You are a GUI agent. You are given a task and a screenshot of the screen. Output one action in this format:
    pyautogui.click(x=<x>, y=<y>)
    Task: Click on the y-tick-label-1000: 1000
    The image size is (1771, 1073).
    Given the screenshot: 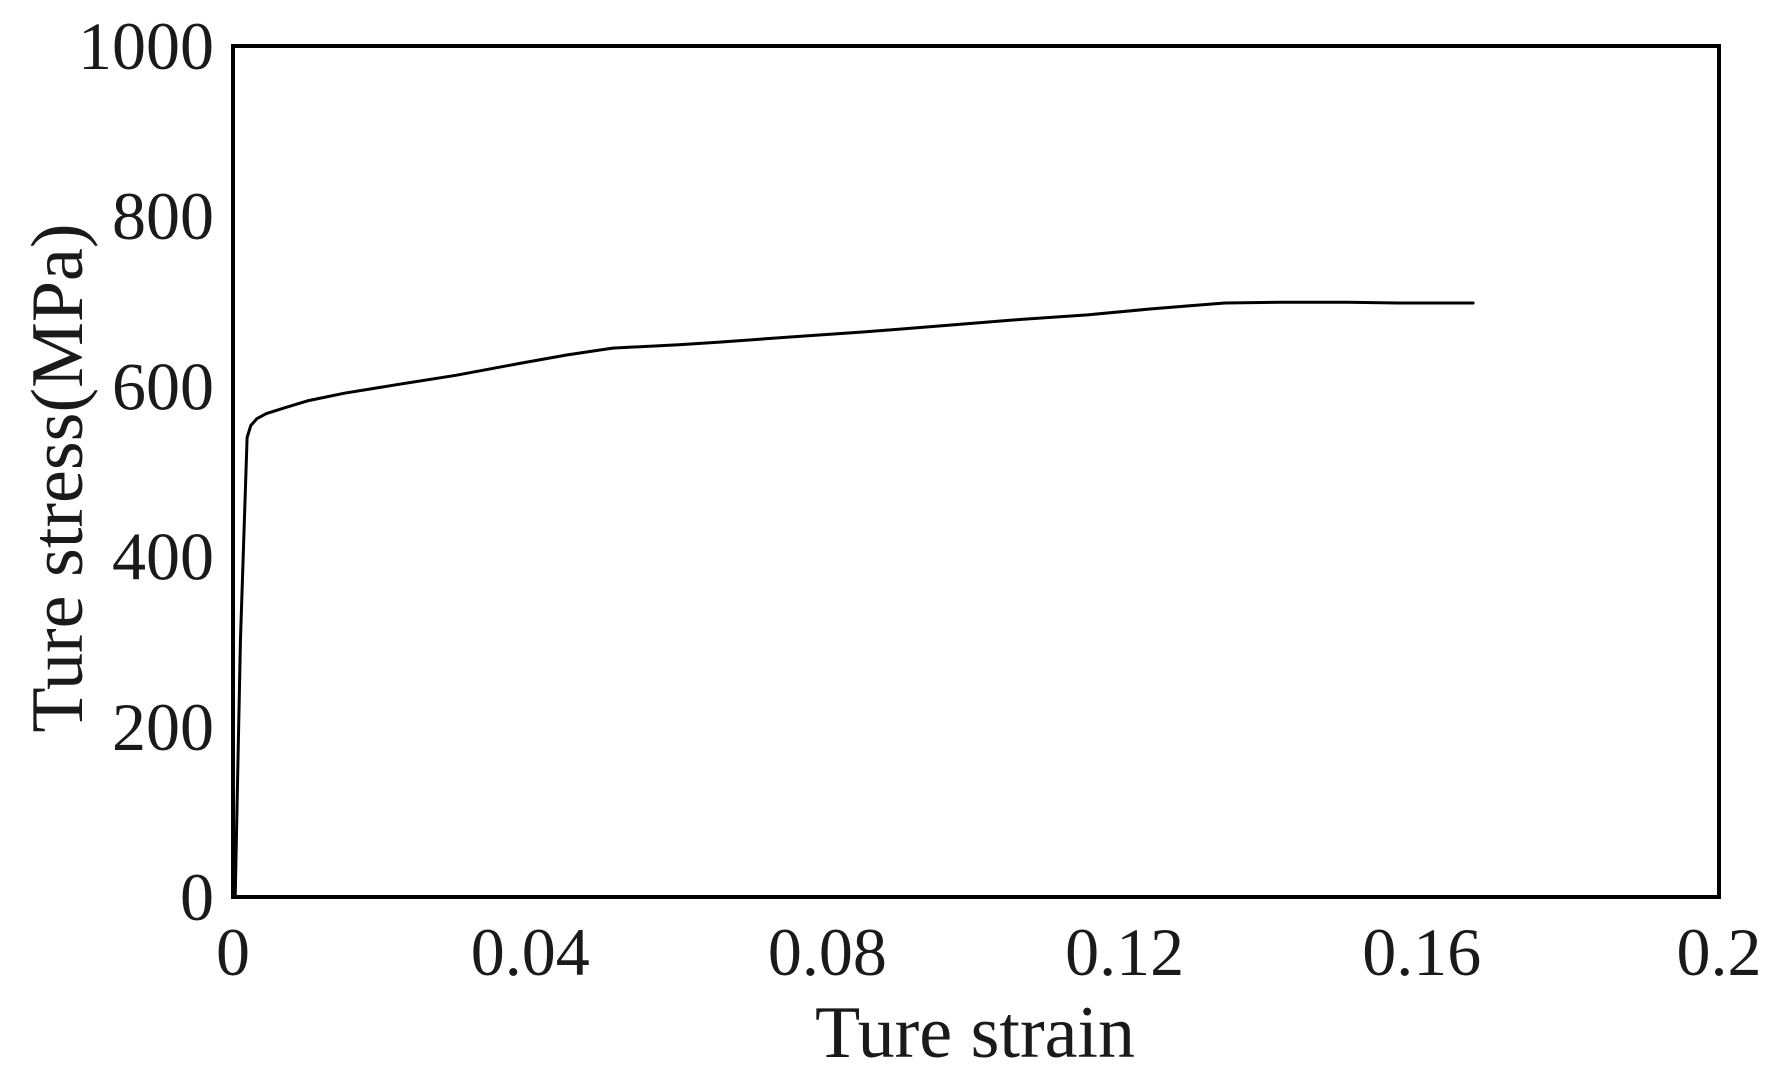 What is the action you would take?
    pyautogui.click(x=146, y=46)
    